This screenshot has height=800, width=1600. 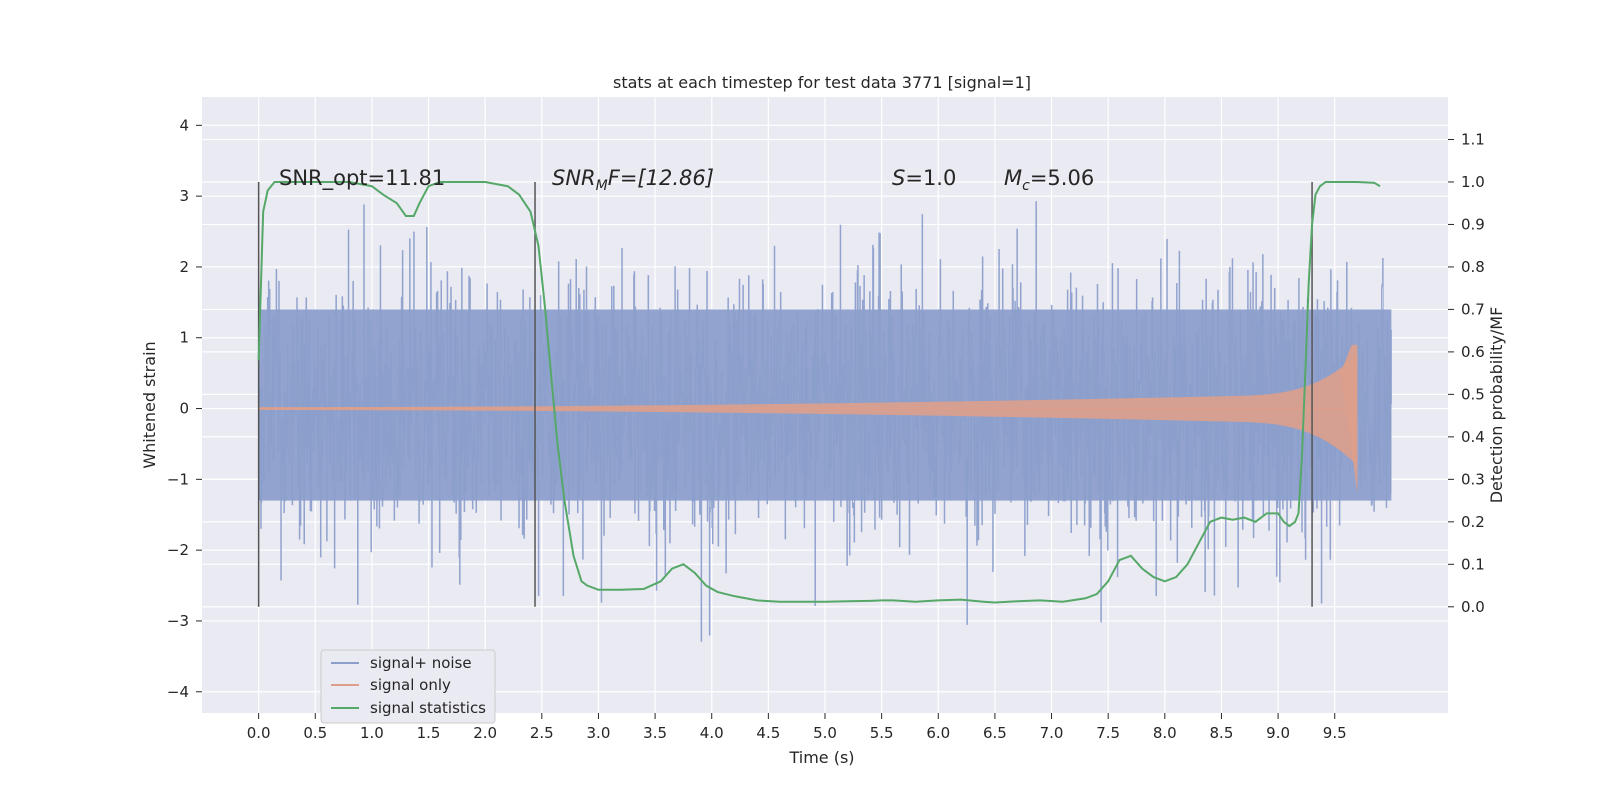 What do you see at coordinates (1062, 178) in the screenshot?
I see `mc-rest: =5.06` at bounding box center [1062, 178].